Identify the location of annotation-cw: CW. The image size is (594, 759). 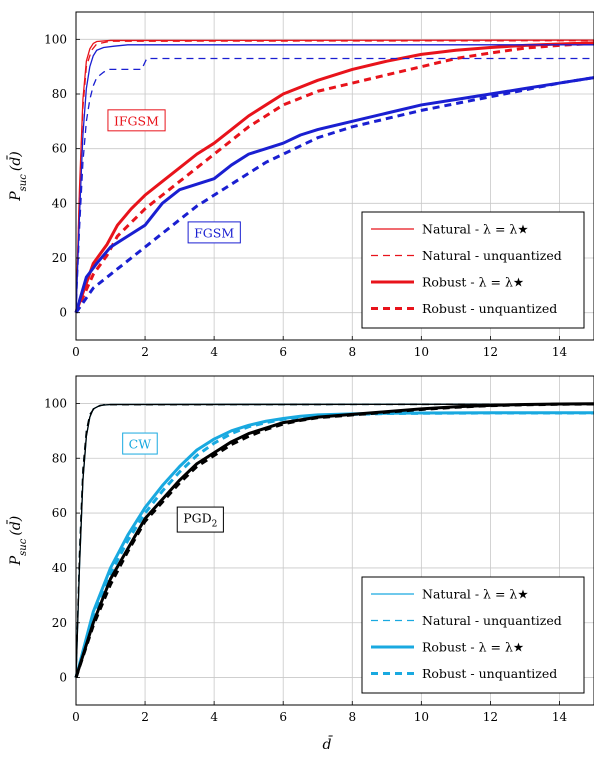
(140, 443).